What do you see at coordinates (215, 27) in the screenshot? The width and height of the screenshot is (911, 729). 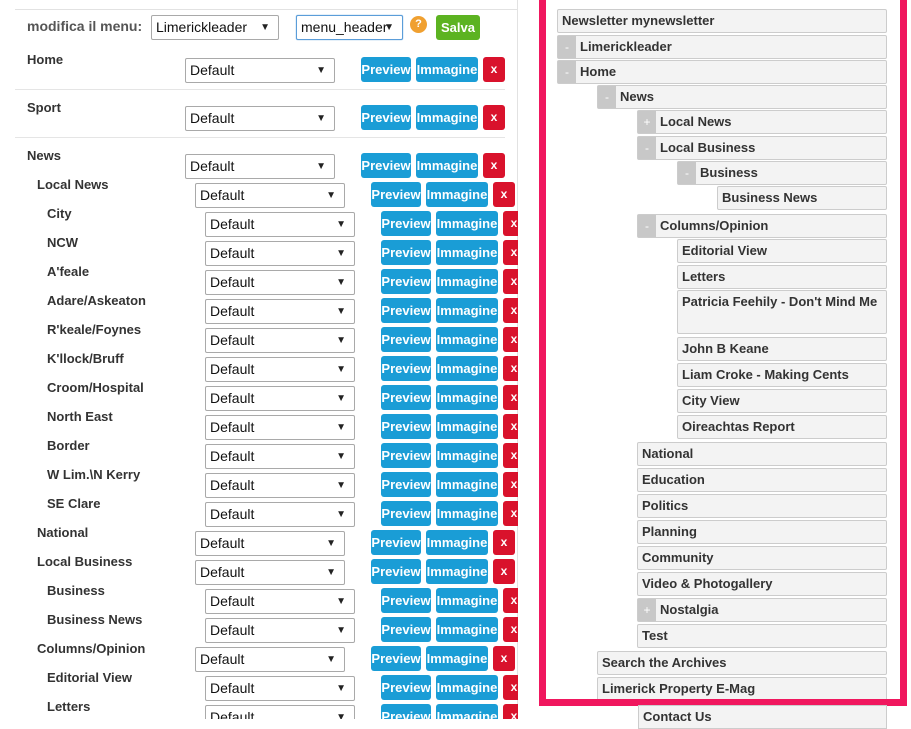 I see `site-select: Limerickleader ▼` at bounding box center [215, 27].